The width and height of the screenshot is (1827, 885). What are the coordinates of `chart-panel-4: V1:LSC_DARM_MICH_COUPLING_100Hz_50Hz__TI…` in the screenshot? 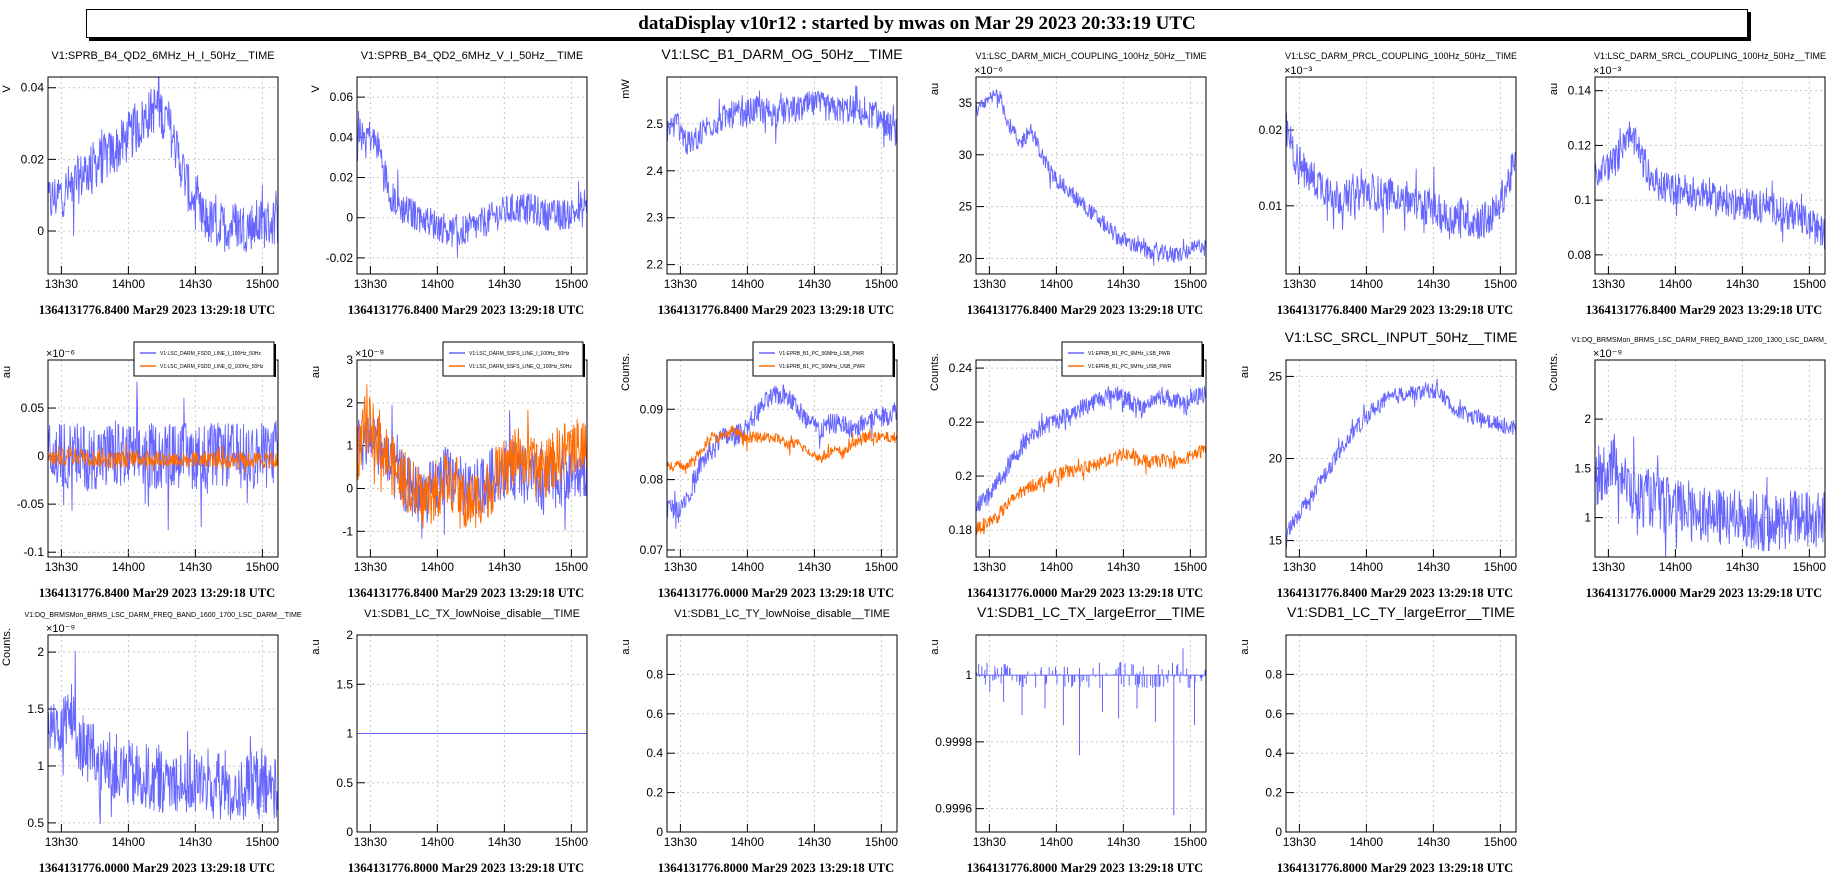 It's located at (1068, 184).